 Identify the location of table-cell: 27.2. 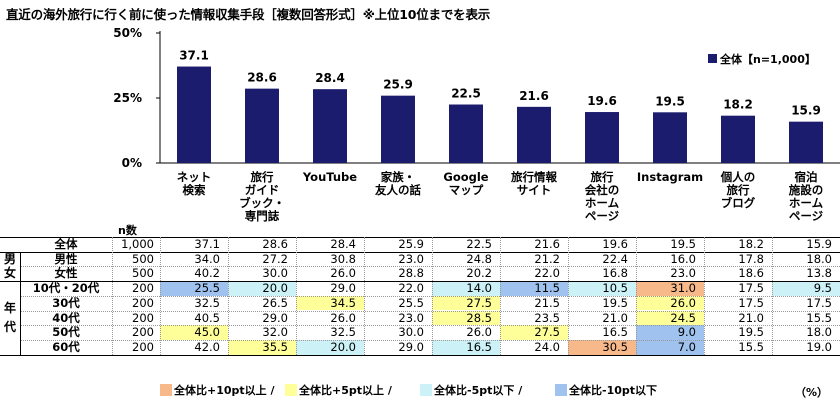
(275, 258).